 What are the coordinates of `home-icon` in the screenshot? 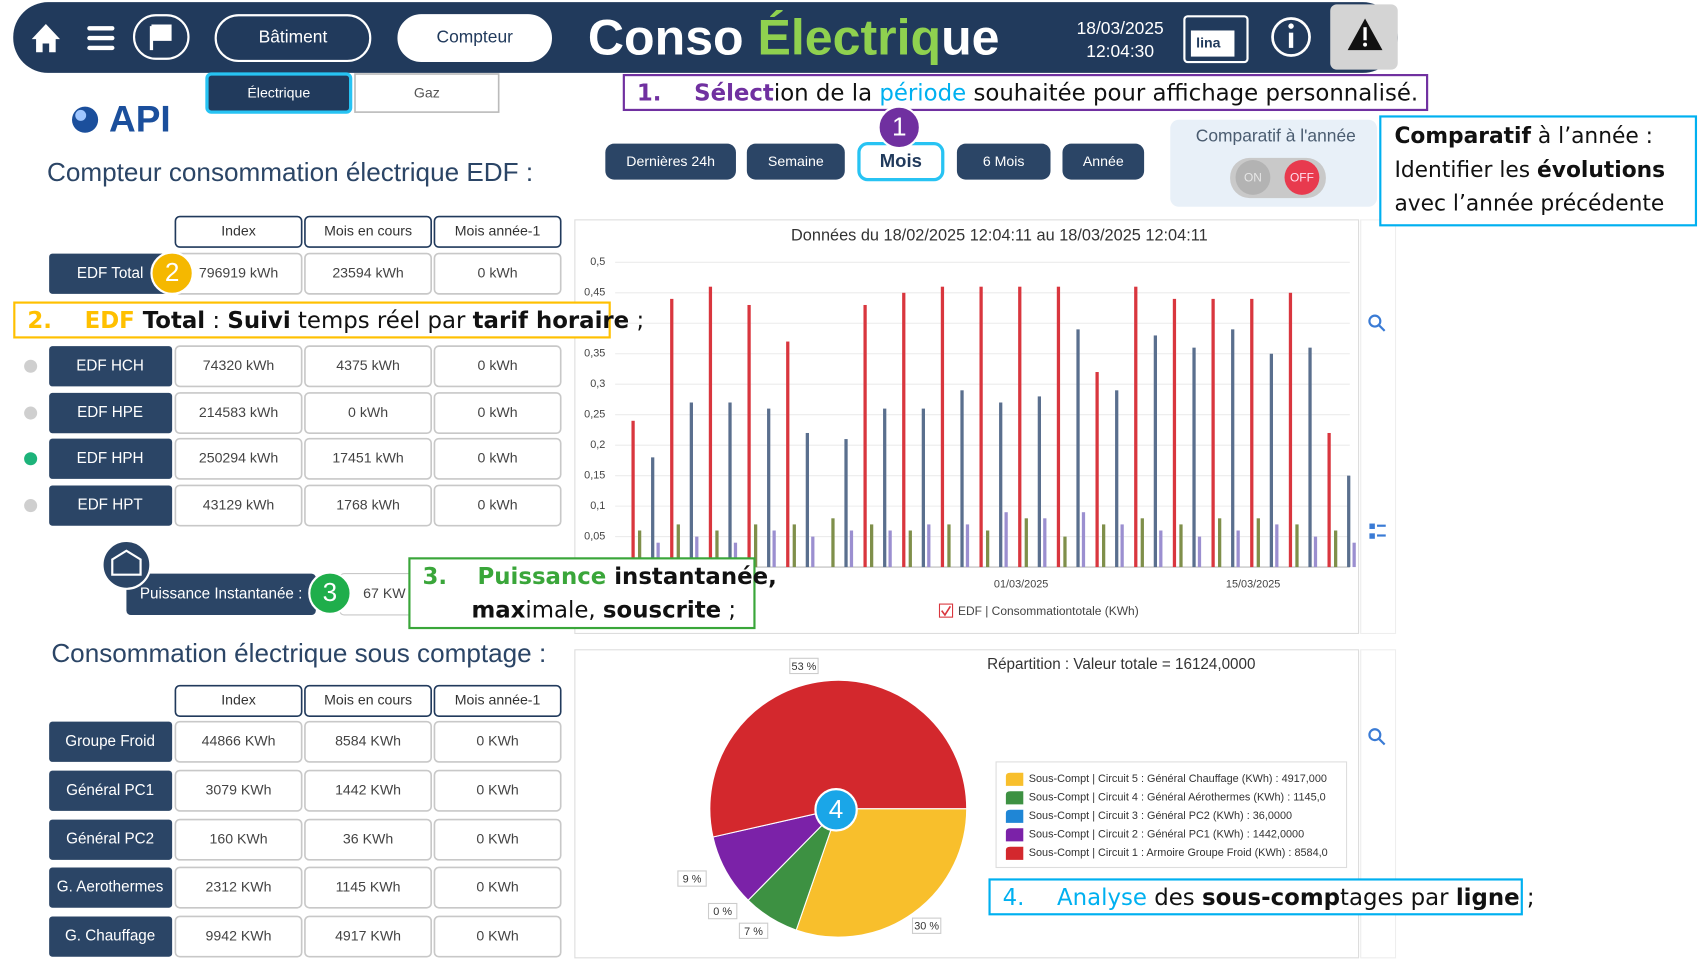 It's located at (46, 38).